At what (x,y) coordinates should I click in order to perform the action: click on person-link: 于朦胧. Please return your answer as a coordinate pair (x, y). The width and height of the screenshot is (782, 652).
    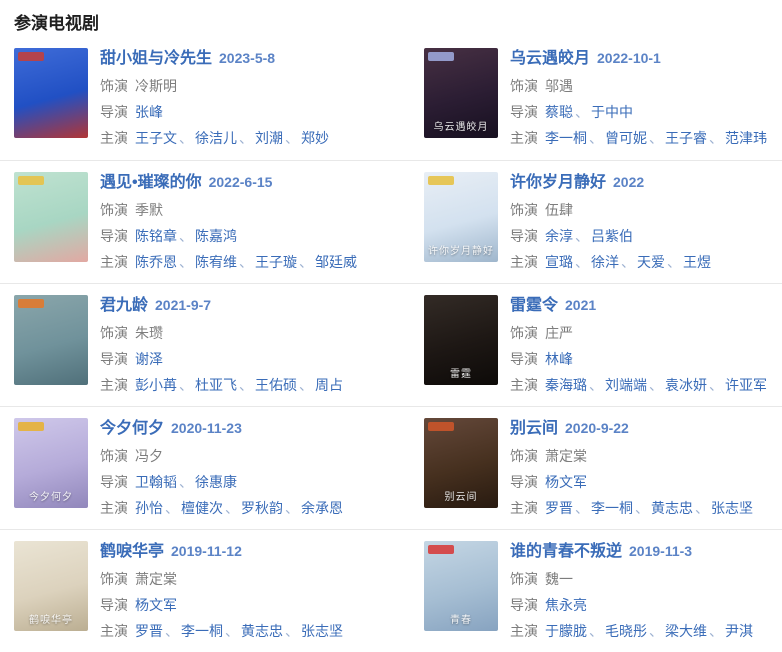
    Looking at the image, I should click on (566, 631).